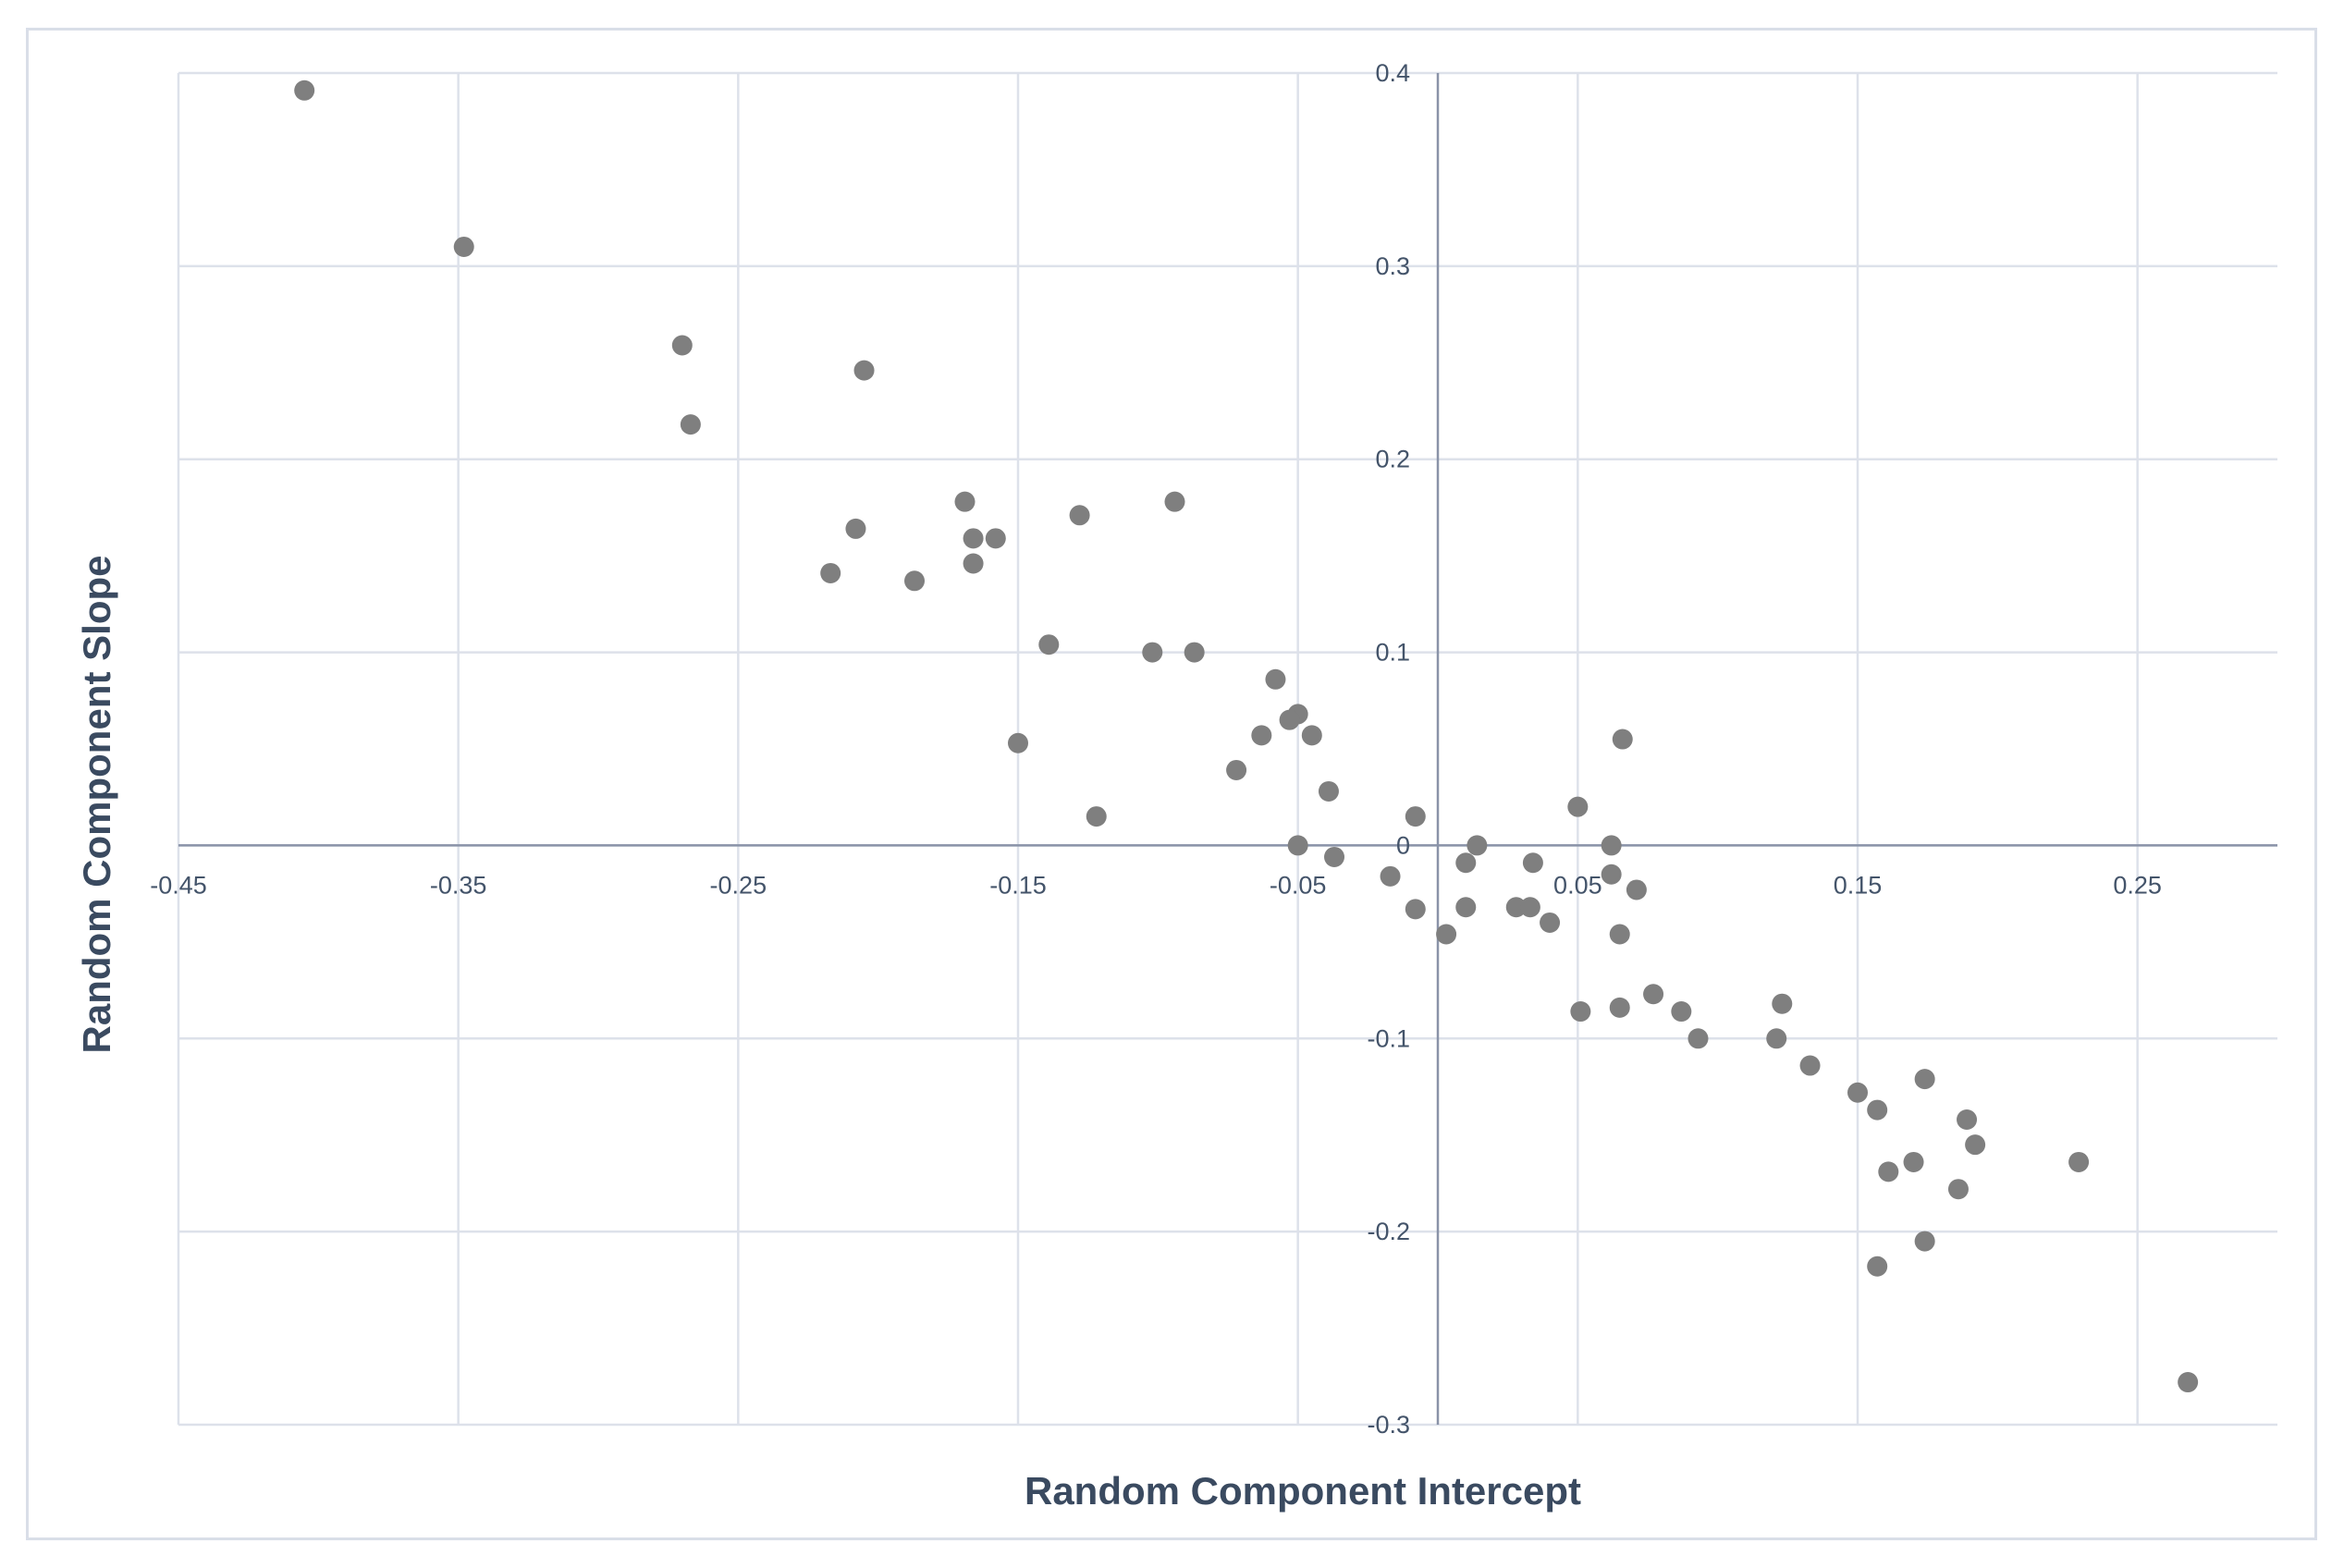 This screenshot has width=2344, height=1568. Describe the element at coordinates (1018, 885) in the screenshot. I see `x-tick-label: -0.15` at that location.